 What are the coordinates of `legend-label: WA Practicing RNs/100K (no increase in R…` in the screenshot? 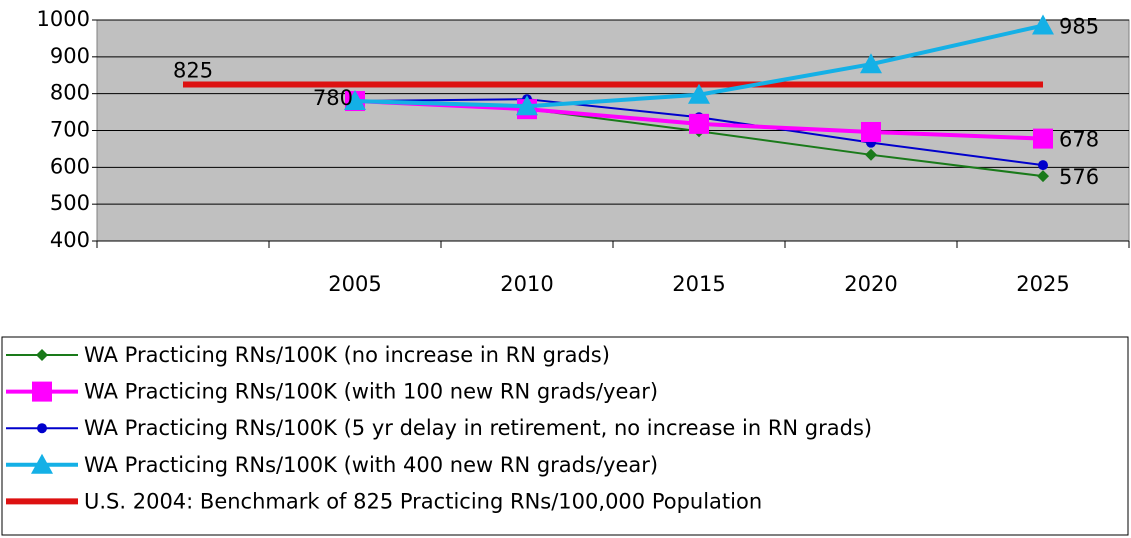 It's located at (347, 355).